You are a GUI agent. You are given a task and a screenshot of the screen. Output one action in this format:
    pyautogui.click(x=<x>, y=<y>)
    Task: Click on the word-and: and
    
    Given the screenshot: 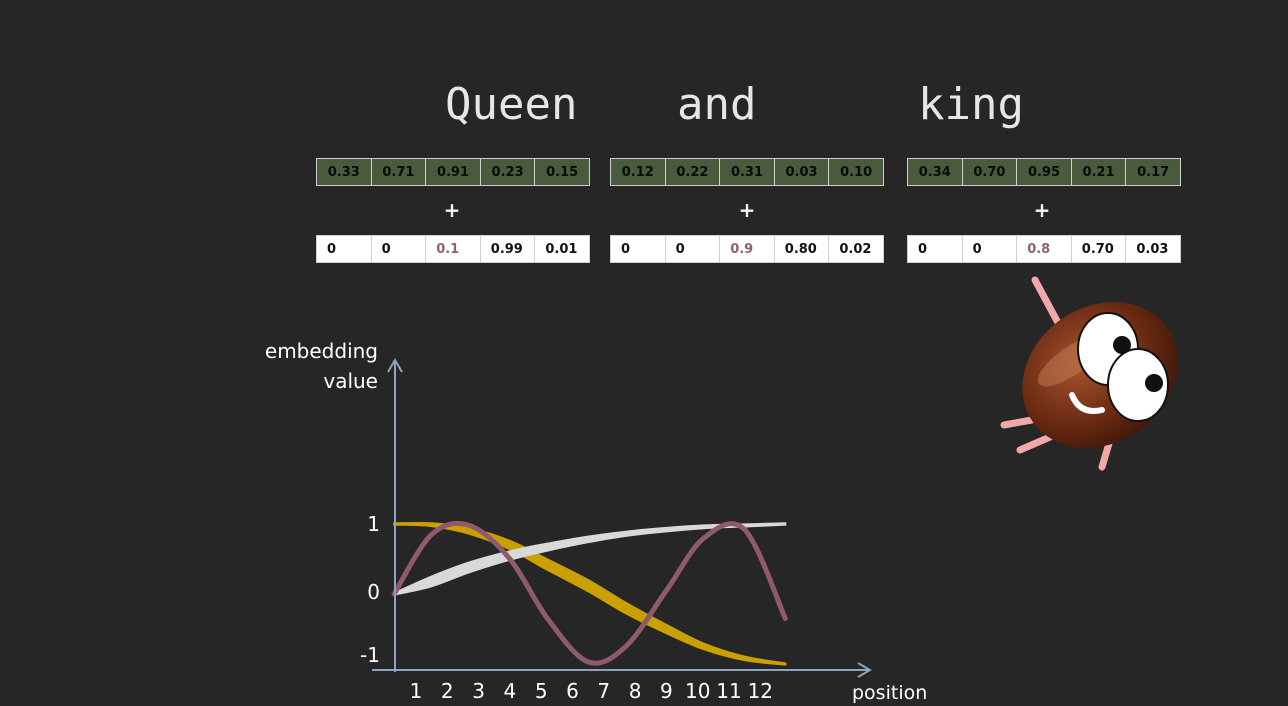 What is the action you would take?
    pyautogui.click(x=717, y=104)
    